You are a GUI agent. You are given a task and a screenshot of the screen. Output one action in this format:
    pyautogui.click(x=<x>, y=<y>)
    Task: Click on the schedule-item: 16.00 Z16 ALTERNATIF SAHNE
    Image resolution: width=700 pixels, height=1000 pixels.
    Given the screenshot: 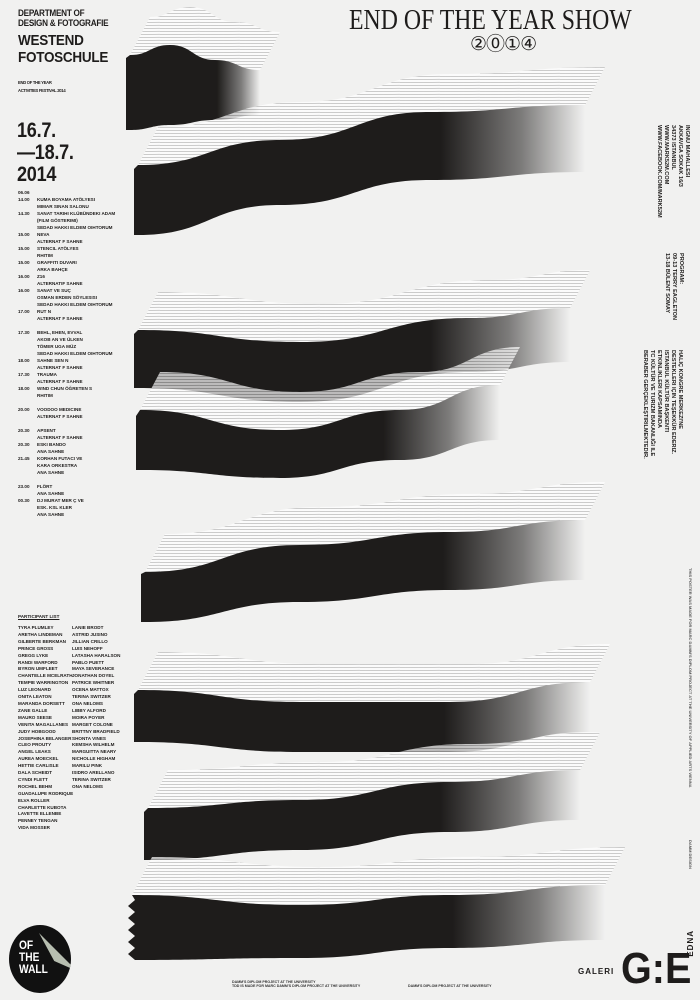 What is the action you would take?
    pyautogui.click(x=78, y=280)
    